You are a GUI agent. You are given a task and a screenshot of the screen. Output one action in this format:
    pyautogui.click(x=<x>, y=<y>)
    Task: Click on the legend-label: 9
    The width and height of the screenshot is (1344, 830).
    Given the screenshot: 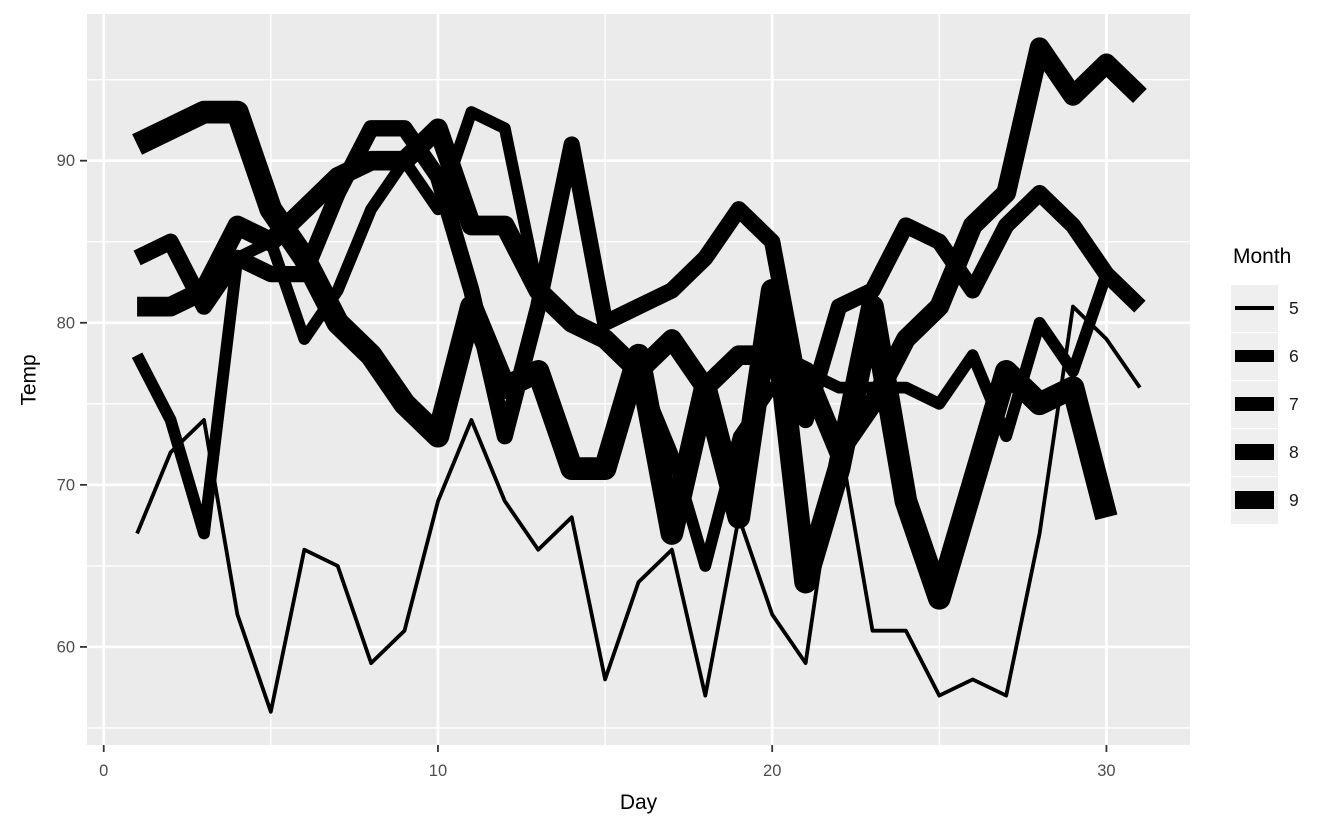 What is the action you would take?
    pyautogui.click(x=1294, y=499)
    